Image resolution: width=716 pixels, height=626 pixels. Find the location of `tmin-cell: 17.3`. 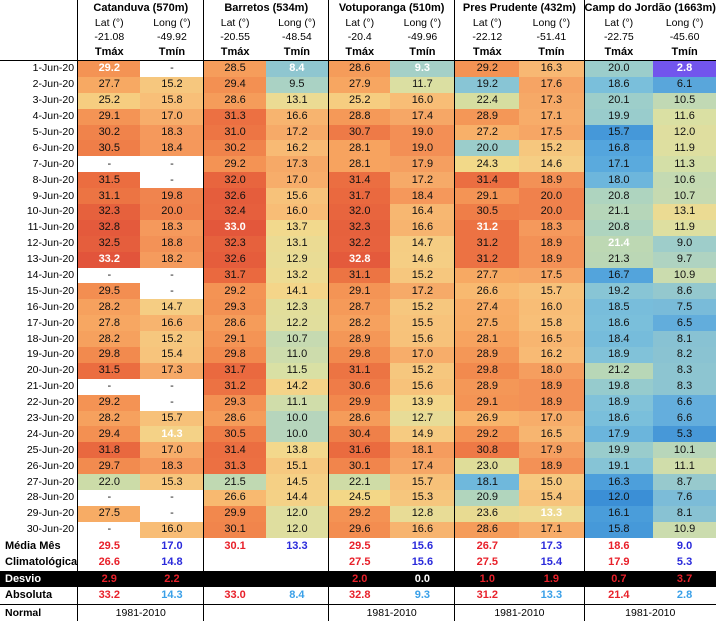

tmin-cell: 17.3 is located at coordinates (172, 370).